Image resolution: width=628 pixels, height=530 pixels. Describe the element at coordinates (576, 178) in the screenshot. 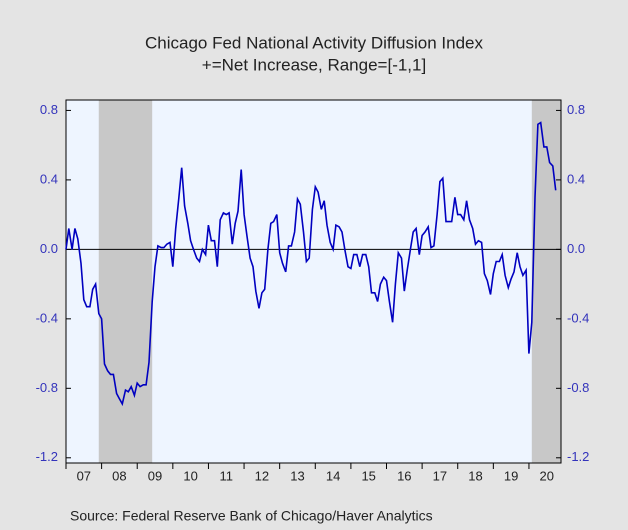

I see `y2-tick-label: 0.4` at that location.